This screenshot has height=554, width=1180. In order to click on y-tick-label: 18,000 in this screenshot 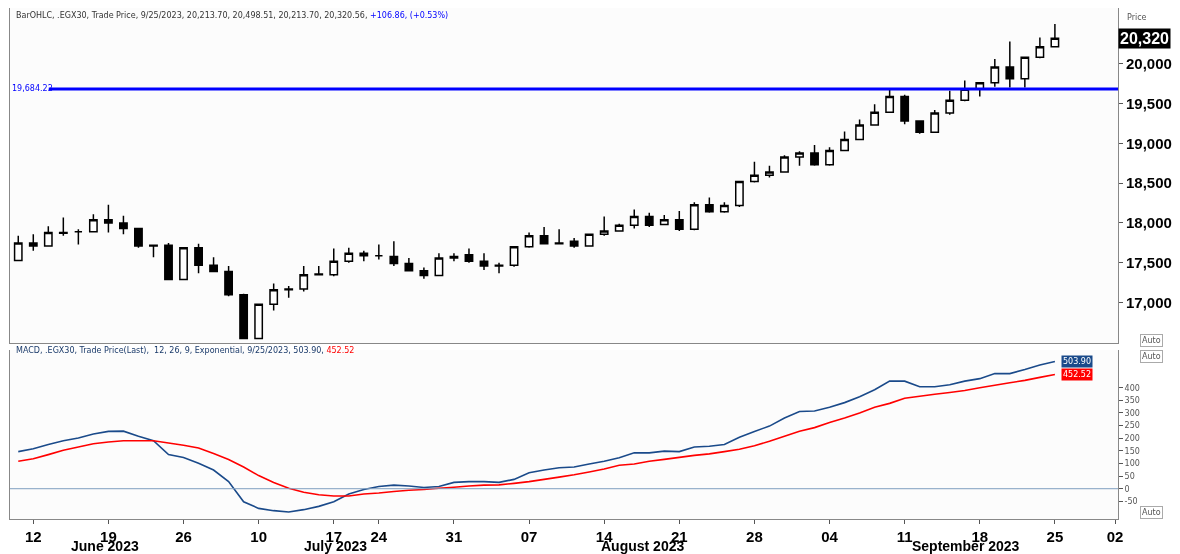, I will do `click(1149, 223)`.